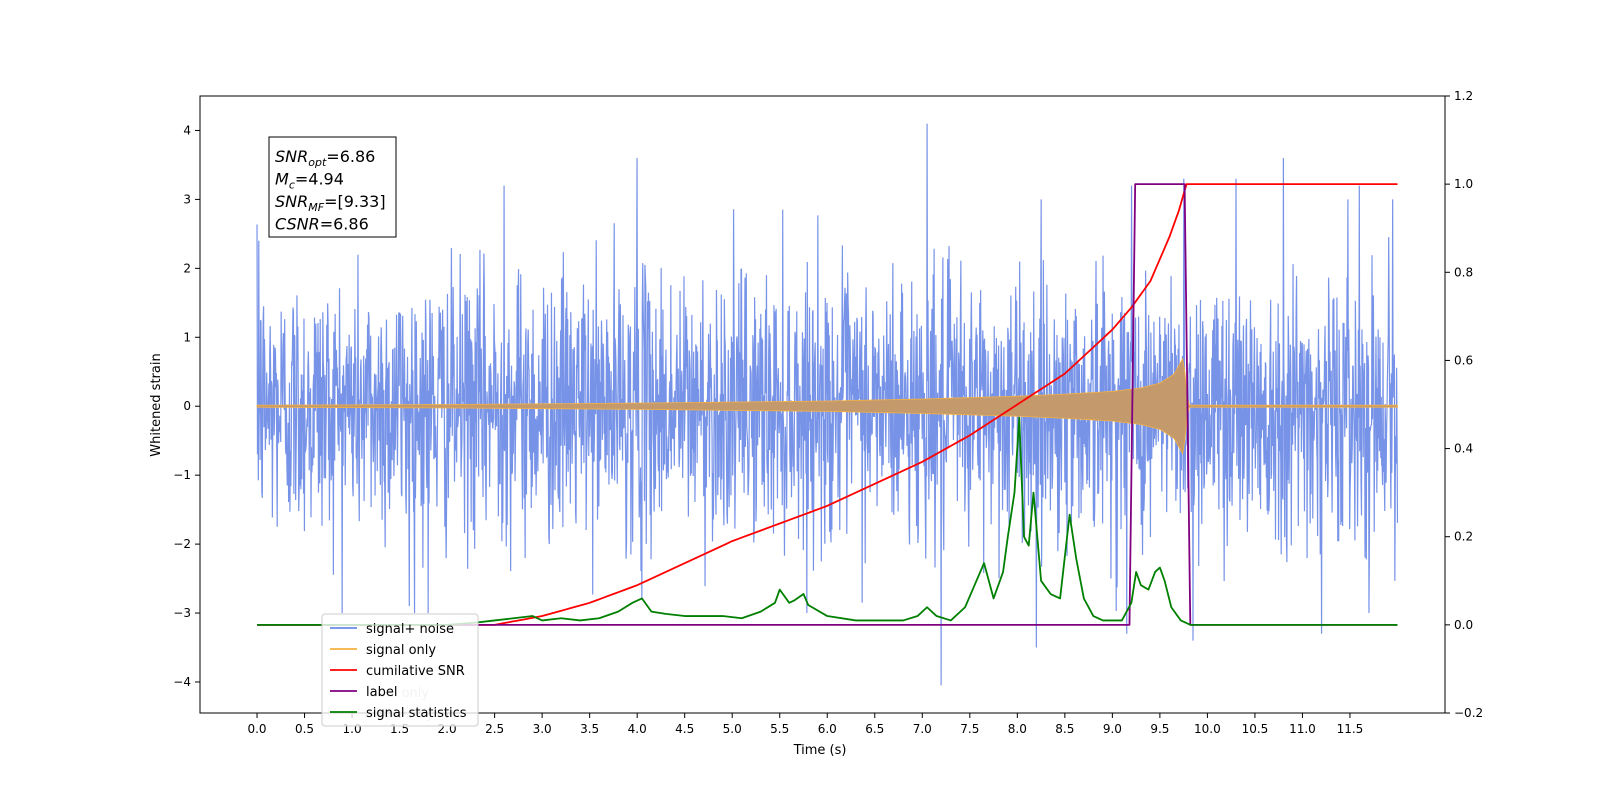  What do you see at coordinates (182, 613) in the screenshot?
I see `y-tick-label: −3` at bounding box center [182, 613].